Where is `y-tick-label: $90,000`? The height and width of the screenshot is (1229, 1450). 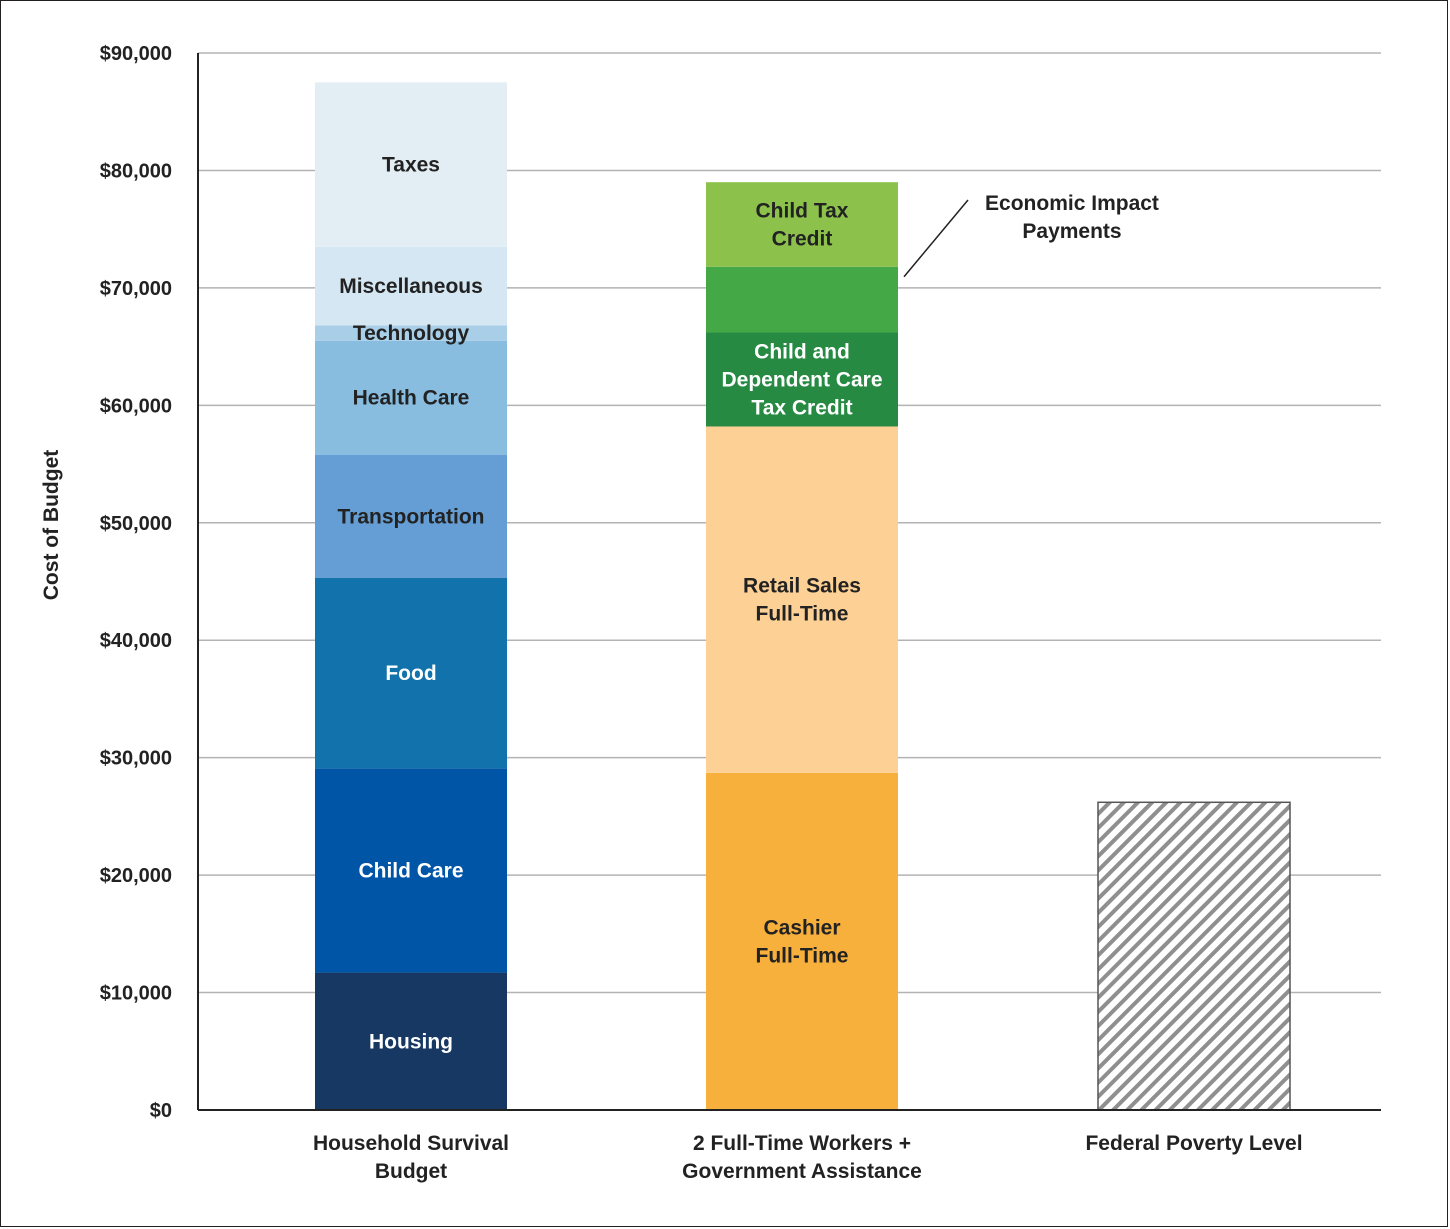
y-tick-label: $90,000 is located at coordinates (136, 54).